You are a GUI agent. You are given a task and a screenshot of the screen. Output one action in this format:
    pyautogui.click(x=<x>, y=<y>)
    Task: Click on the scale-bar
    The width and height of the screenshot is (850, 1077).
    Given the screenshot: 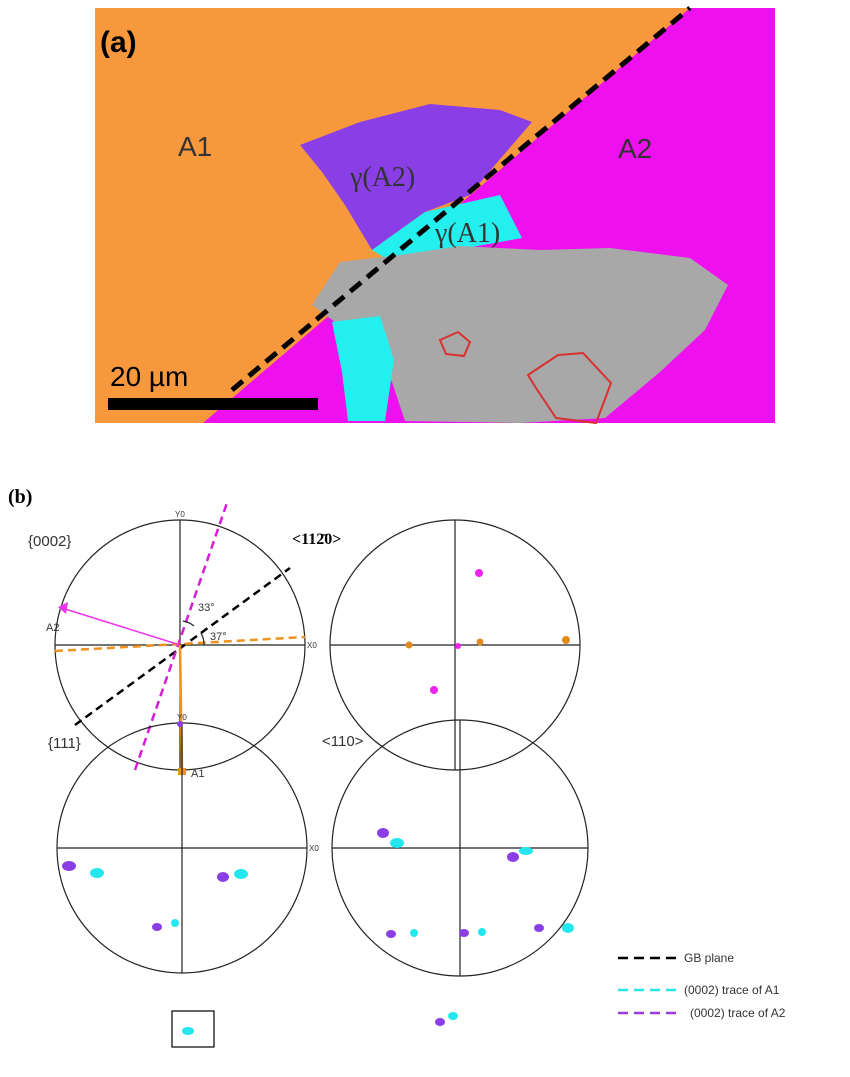 What is the action you would take?
    pyautogui.click(x=213, y=404)
    